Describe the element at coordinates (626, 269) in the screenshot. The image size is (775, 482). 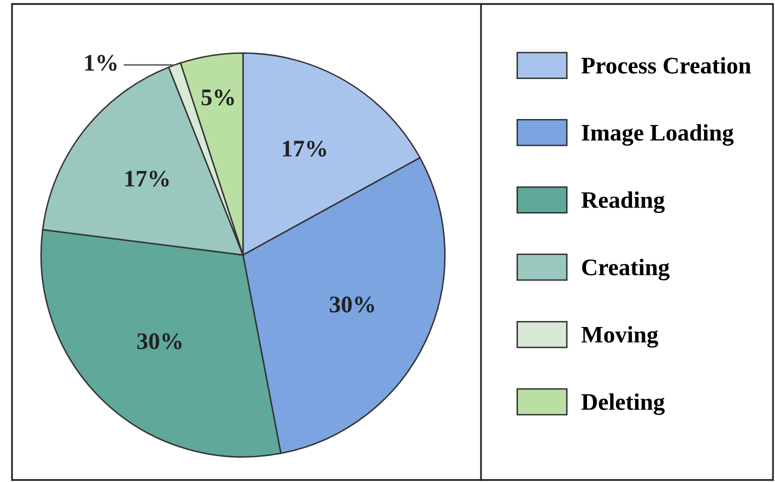
I see `legend-label: Creating` at that location.